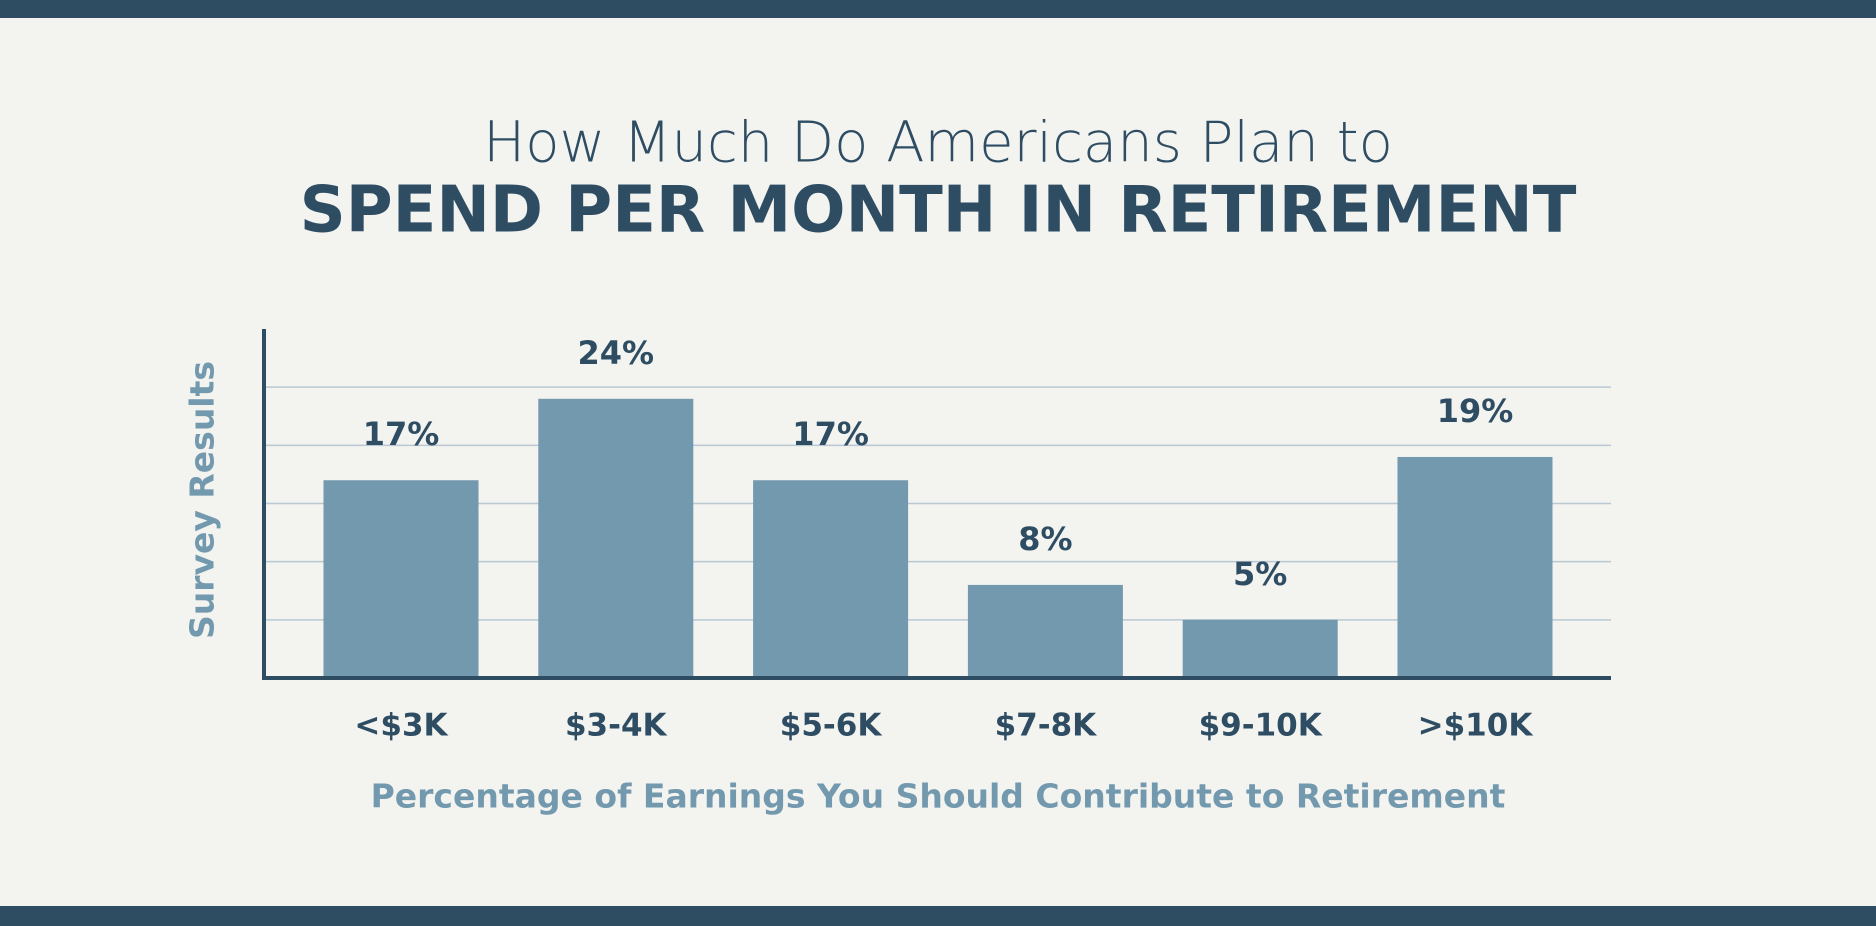 The image size is (1876, 926). What do you see at coordinates (938, 211) in the screenshot?
I see `chart-subtitle: SPEND PER MONTH IN RETIREMENT` at bounding box center [938, 211].